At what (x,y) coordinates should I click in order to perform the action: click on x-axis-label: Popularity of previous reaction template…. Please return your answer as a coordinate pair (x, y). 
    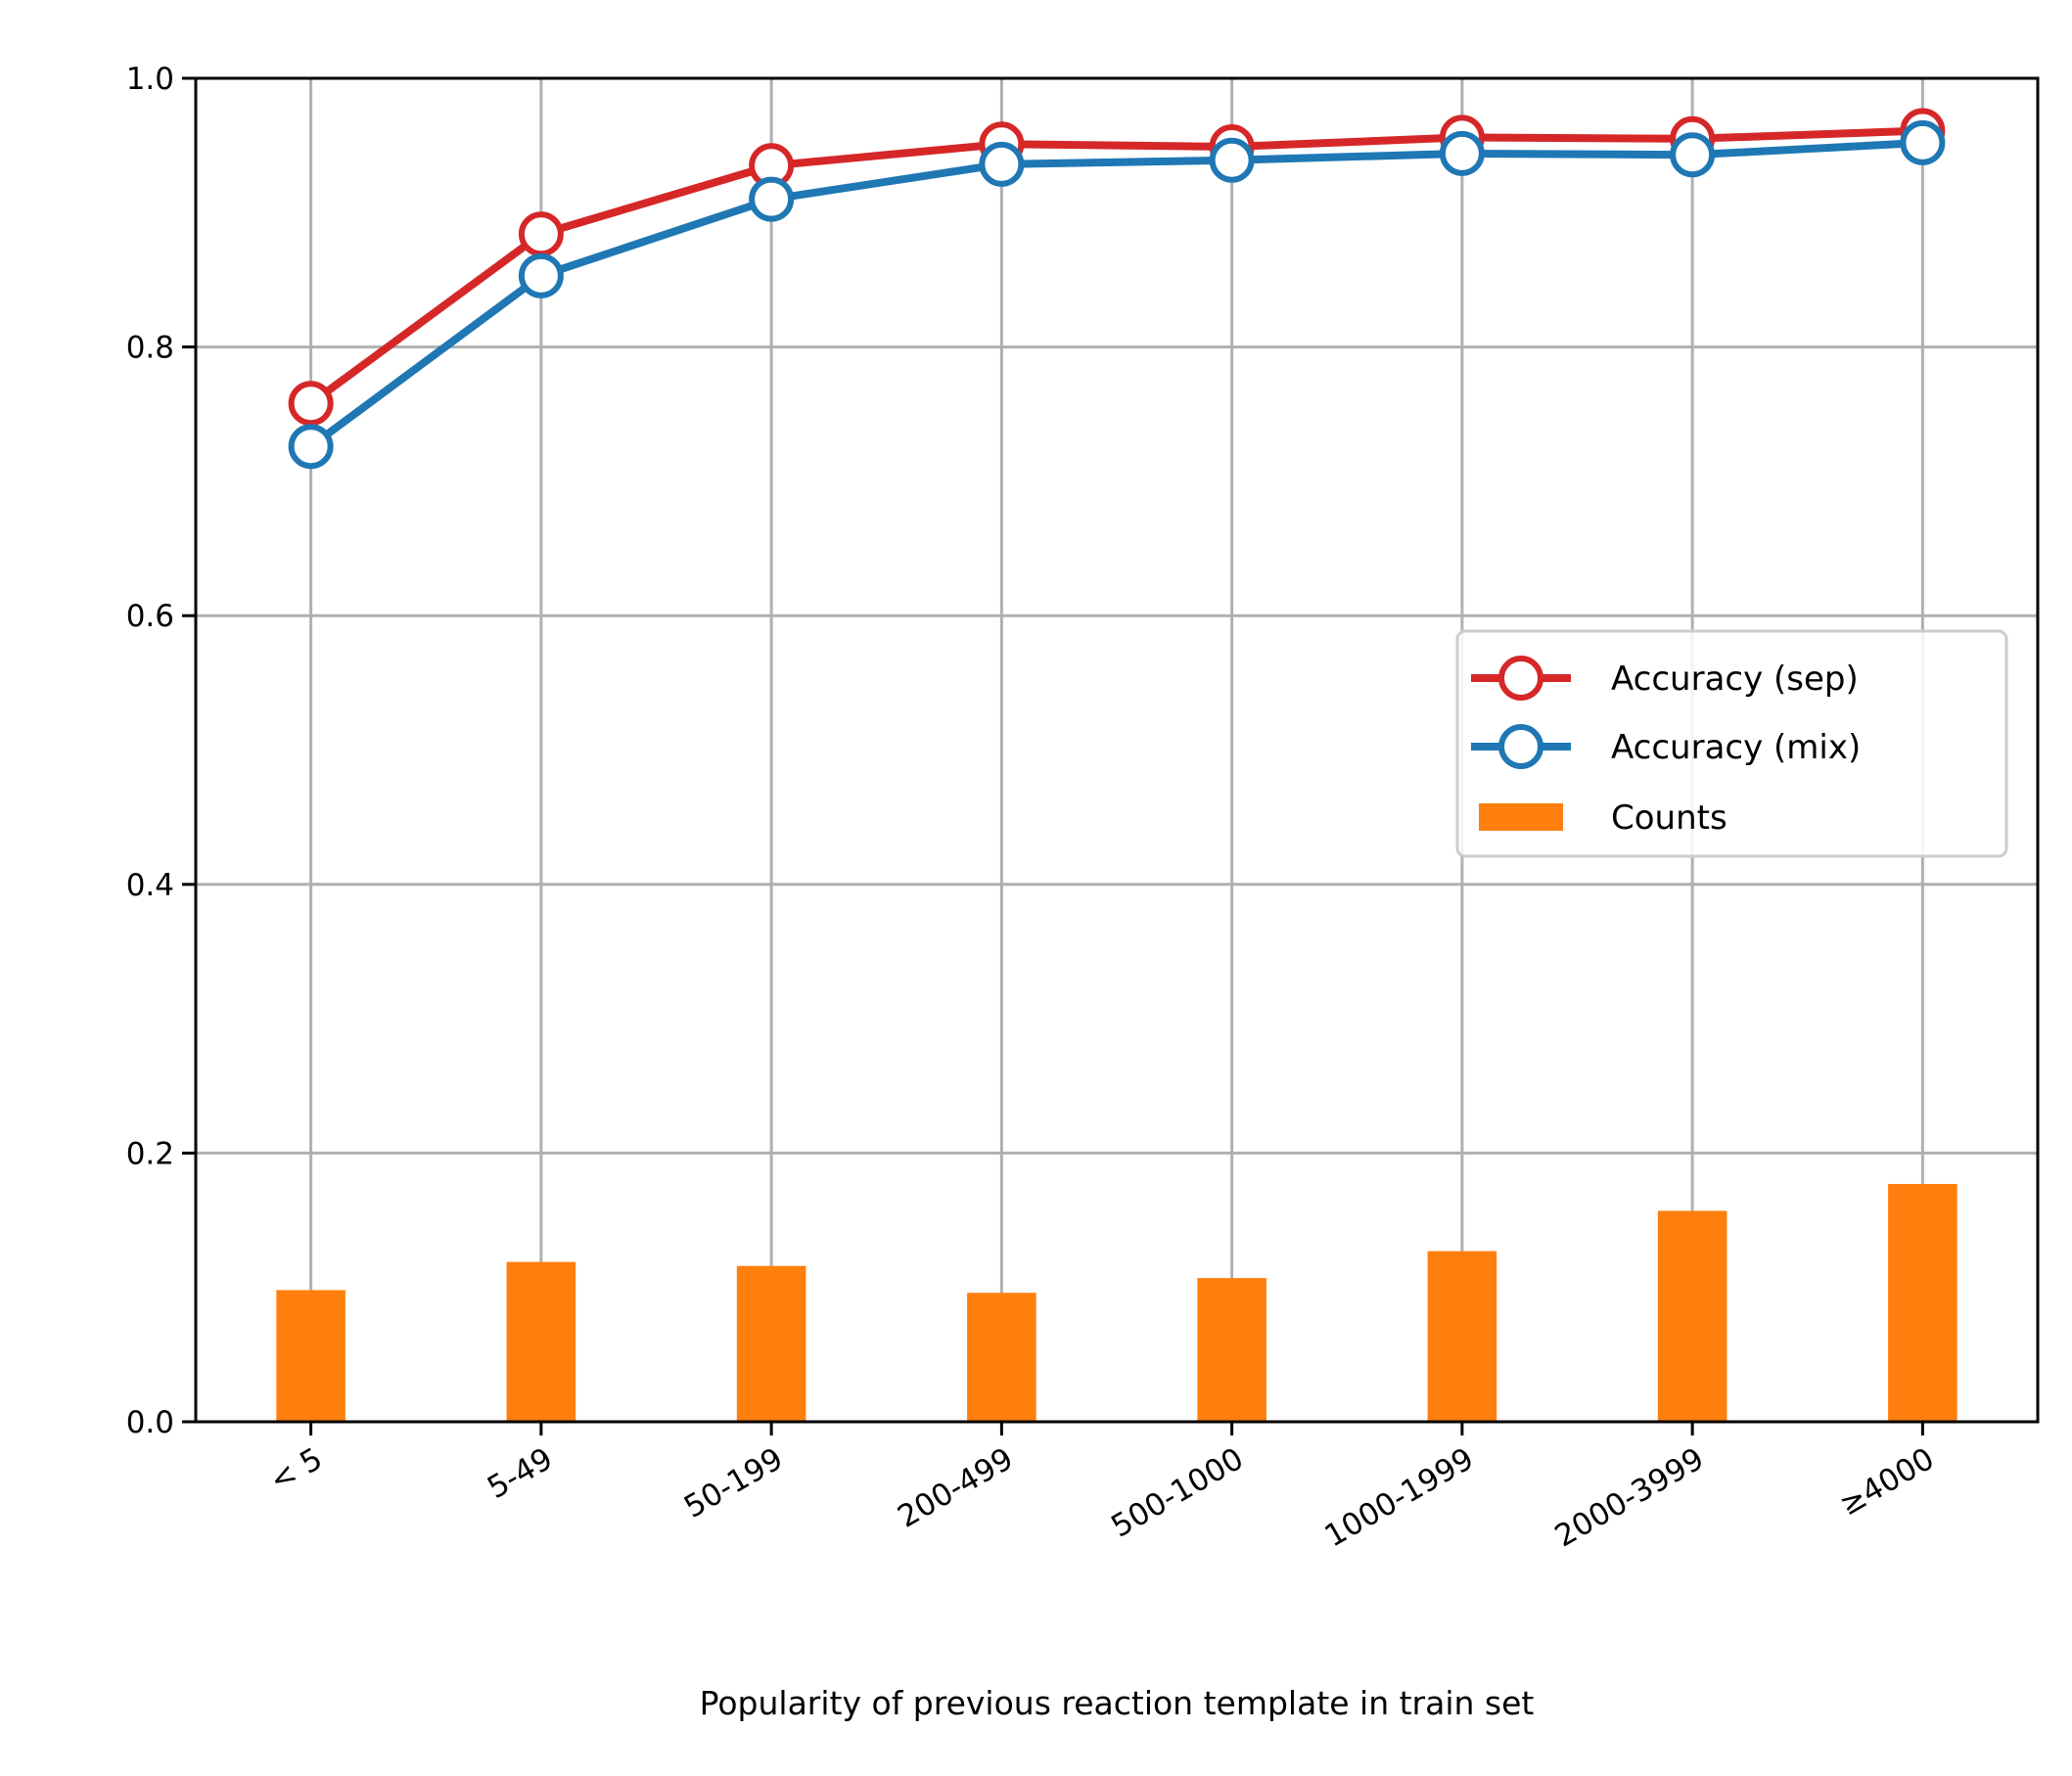
    Looking at the image, I should click on (1117, 1703).